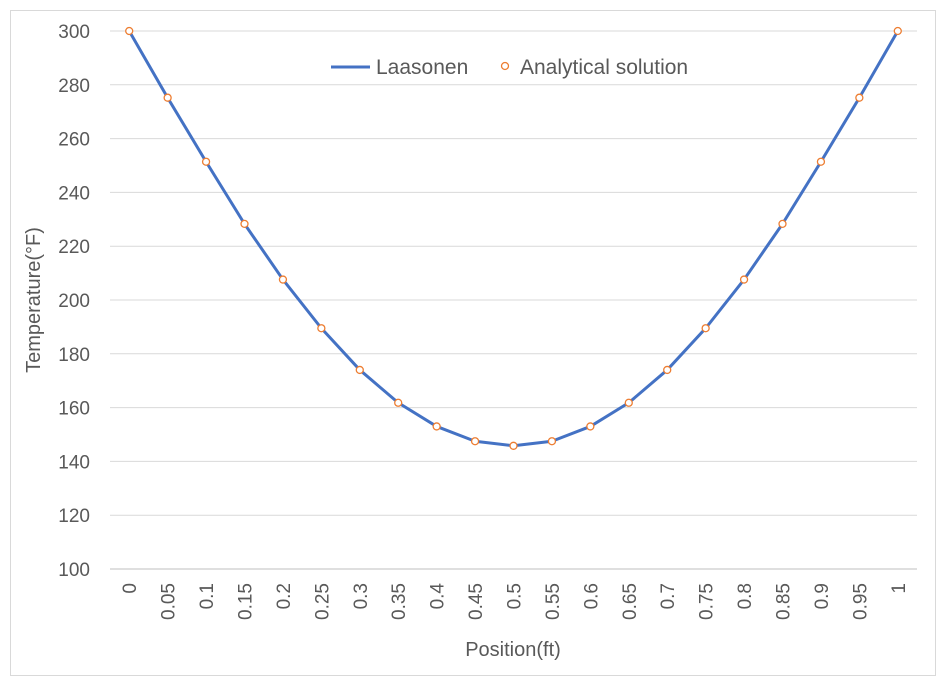 The image size is (946, 686). What do you see at coordinates (246, 601) in the screenshot?
I see `x-tick-label: 0.15` at bounding box center [246, 601].